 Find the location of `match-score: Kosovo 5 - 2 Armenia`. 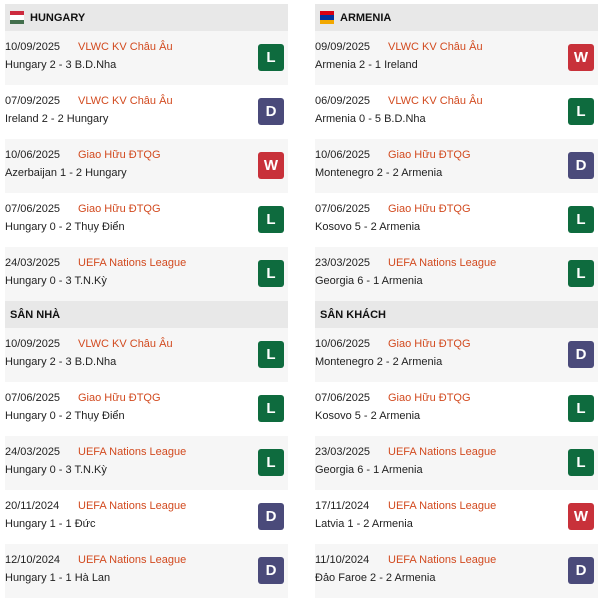

match-score: Kosovo 5 - 2 Armenia is located at coordinates (368, 416).